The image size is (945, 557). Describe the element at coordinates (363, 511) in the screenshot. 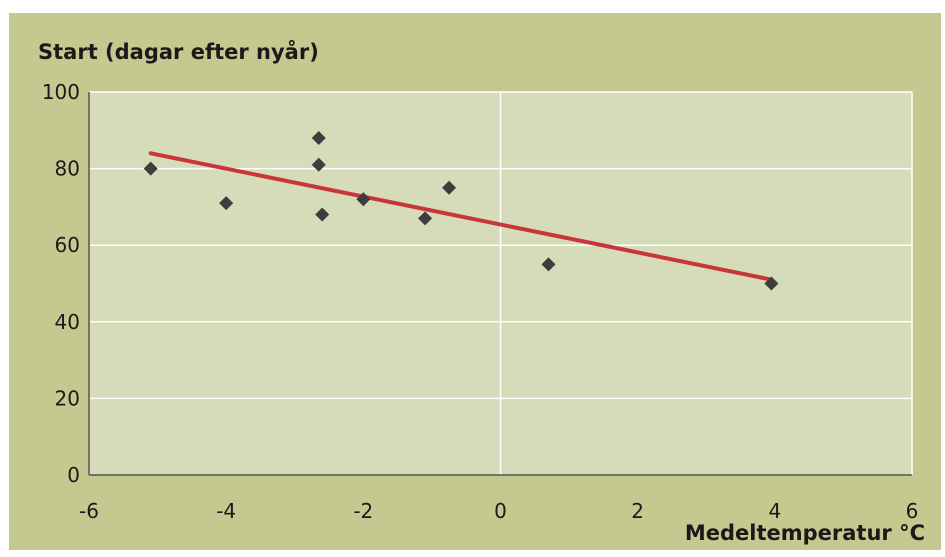

I see `x-tick-label: -2` at that location.